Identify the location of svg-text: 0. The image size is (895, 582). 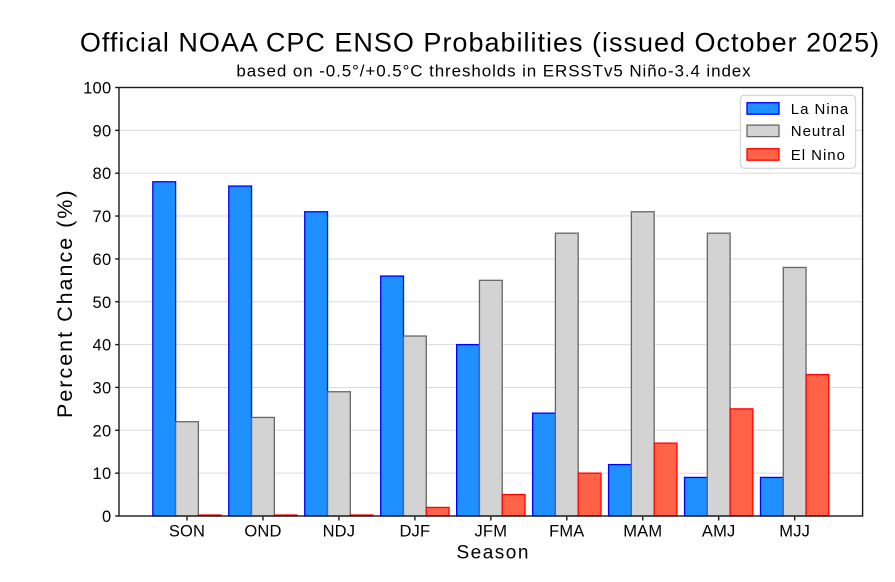
(106, 517).